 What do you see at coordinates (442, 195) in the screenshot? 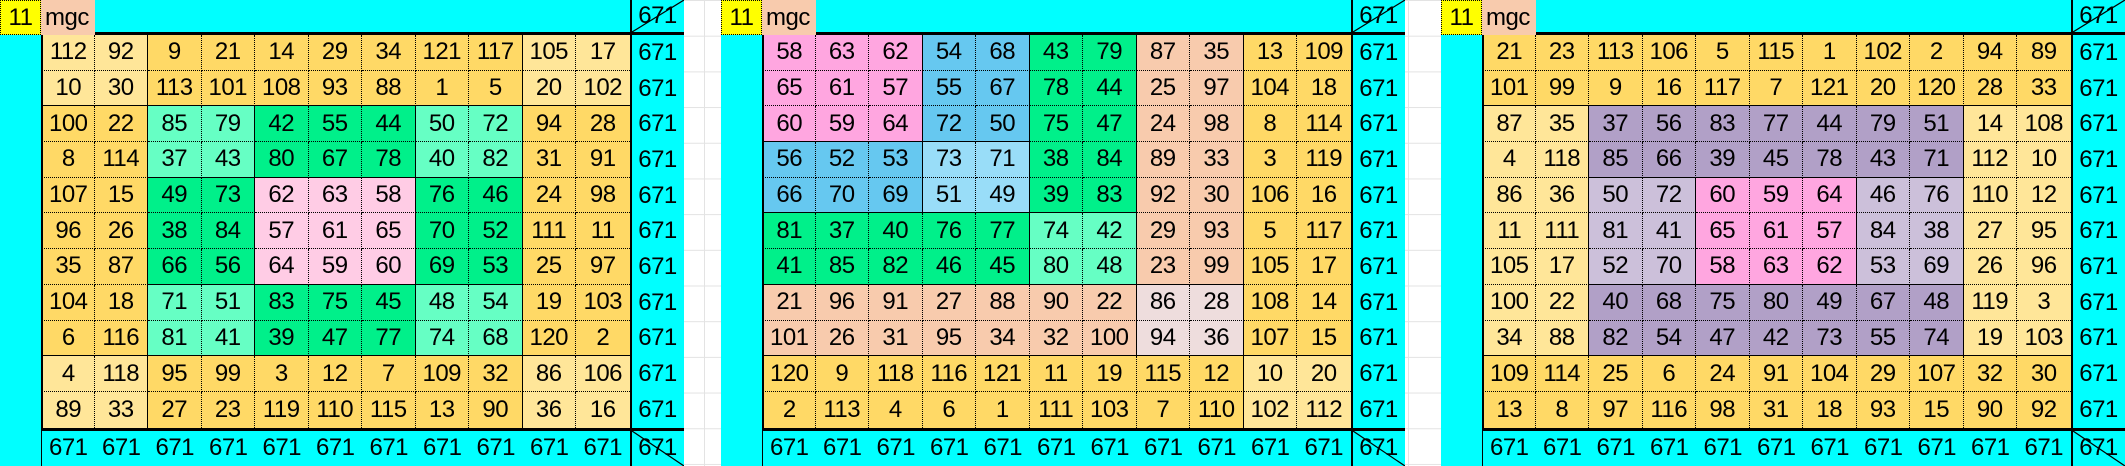
I see `magic-cell: 76` at bounding box center [442, 195].